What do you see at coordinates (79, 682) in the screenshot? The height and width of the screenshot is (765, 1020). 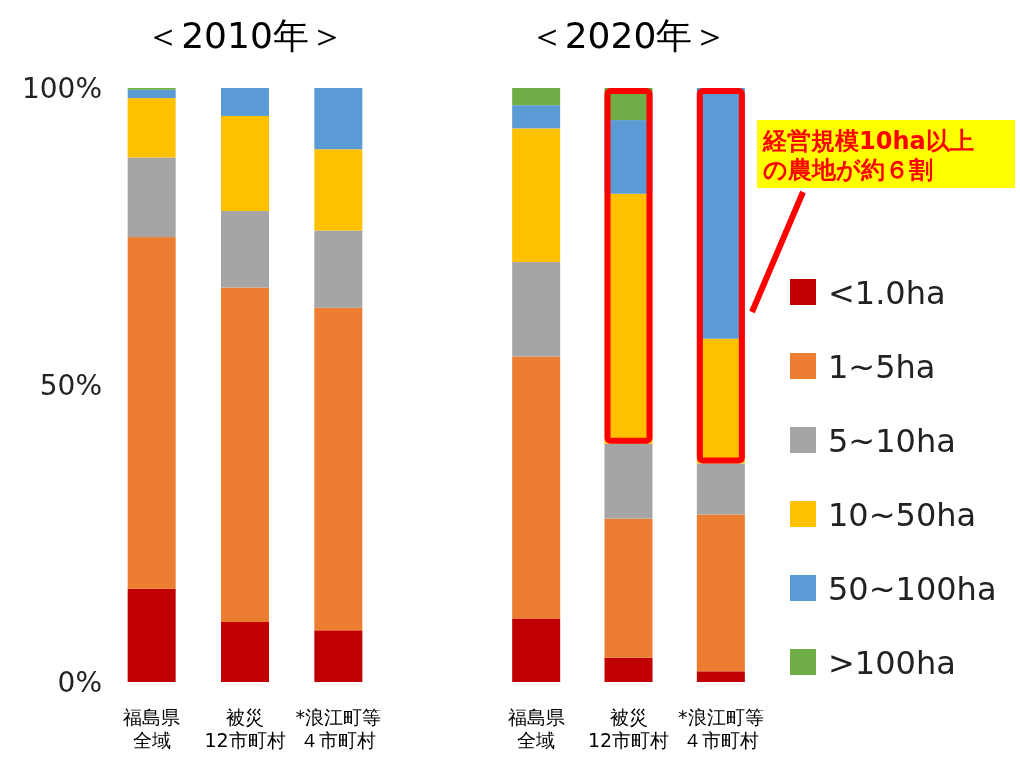 I see `y-tick-label: 0%` at bounding box center [79, 682].